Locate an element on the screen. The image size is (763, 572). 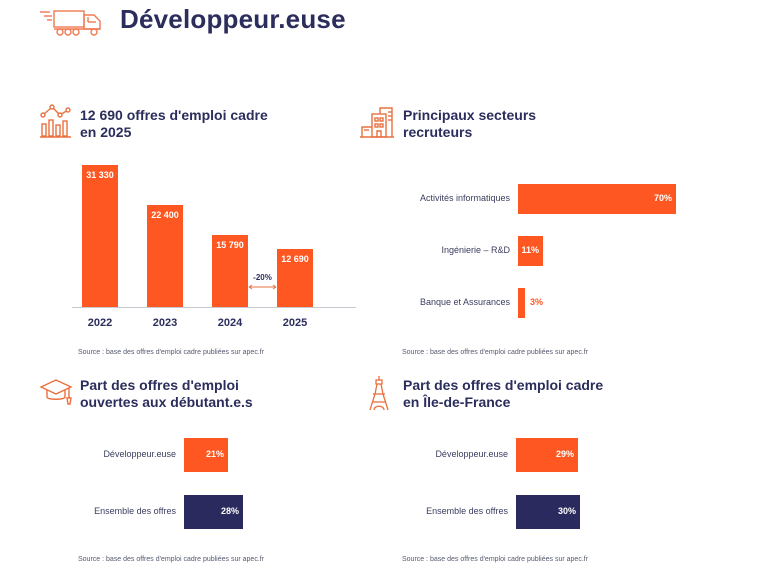
sectors-title: Principaux secteurs recruteurs is located at coordinates (469, 124).